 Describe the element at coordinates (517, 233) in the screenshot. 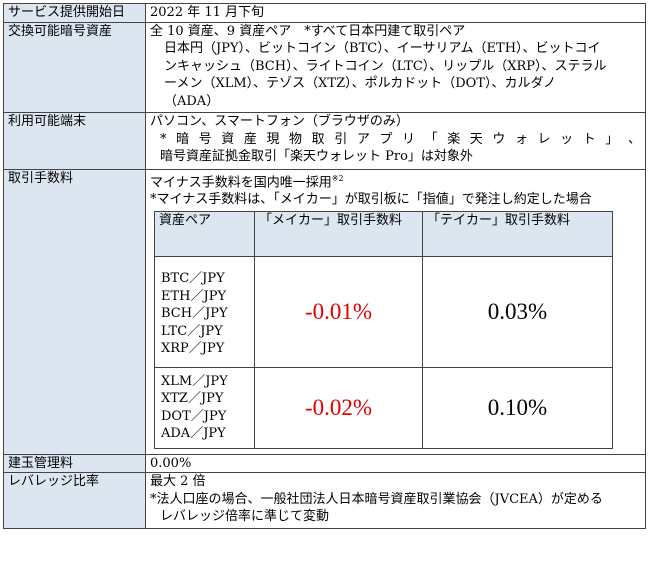

I see `header-taker-fee: 「テイカー」取引手数料` at that location.